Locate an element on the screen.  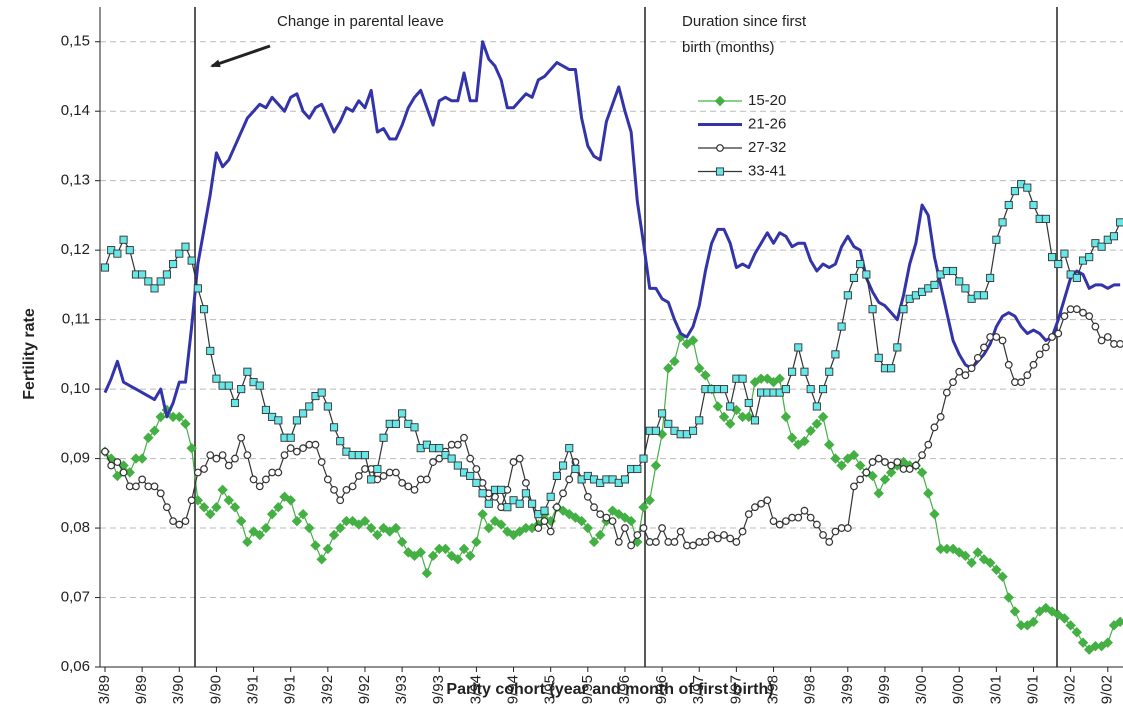
y-tick-label: 0,07 is located at coordinates (75, 596).